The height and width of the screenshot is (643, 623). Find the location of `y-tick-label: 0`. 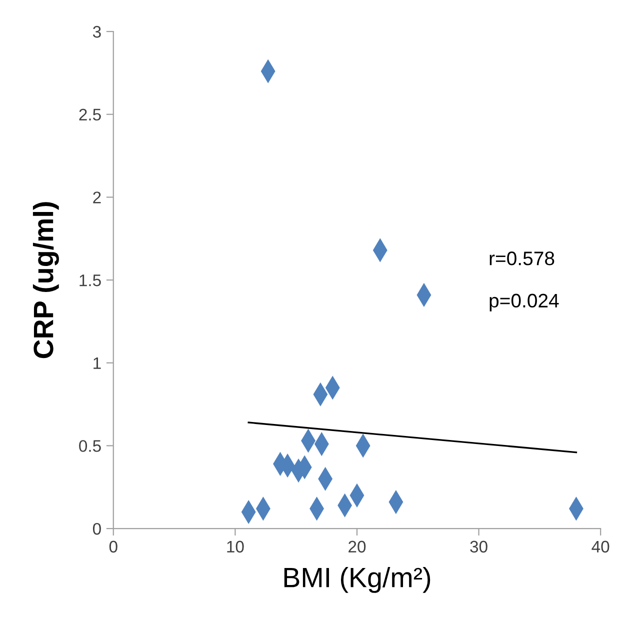

y-tick-label: 0 is located at coordinates (96, 528).